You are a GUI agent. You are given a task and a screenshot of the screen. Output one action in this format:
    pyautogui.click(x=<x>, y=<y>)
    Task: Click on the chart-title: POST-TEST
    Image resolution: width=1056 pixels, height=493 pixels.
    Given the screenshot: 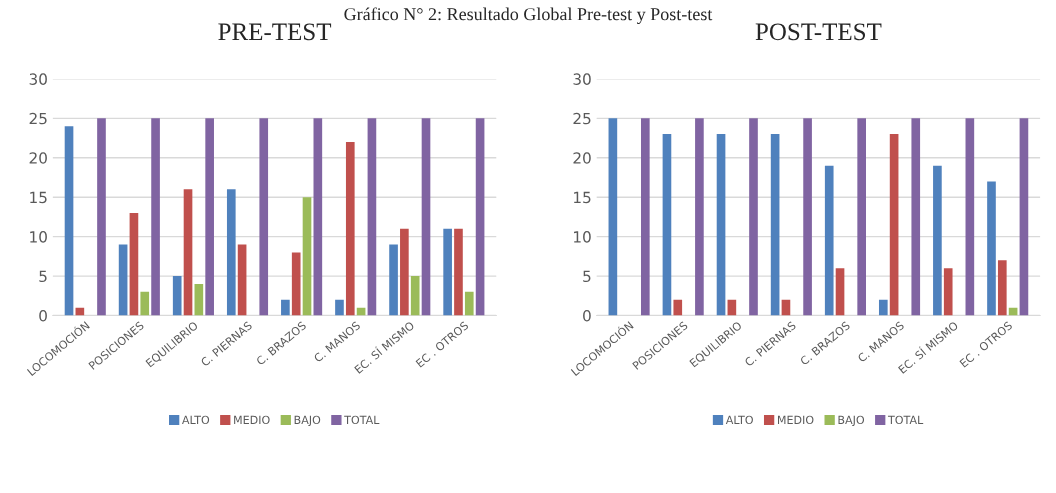 What is the action you would take?
    pyautogui.click(x=818, y=32)
    